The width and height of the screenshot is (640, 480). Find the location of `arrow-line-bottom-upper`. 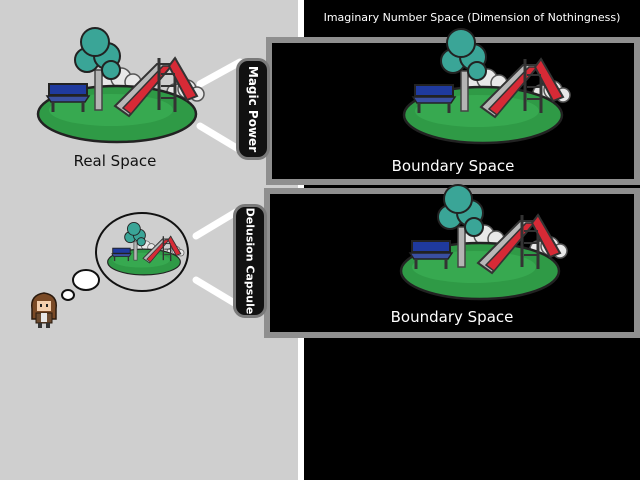

arrow-line-bottom-upper is located at coordinates (216, 224).